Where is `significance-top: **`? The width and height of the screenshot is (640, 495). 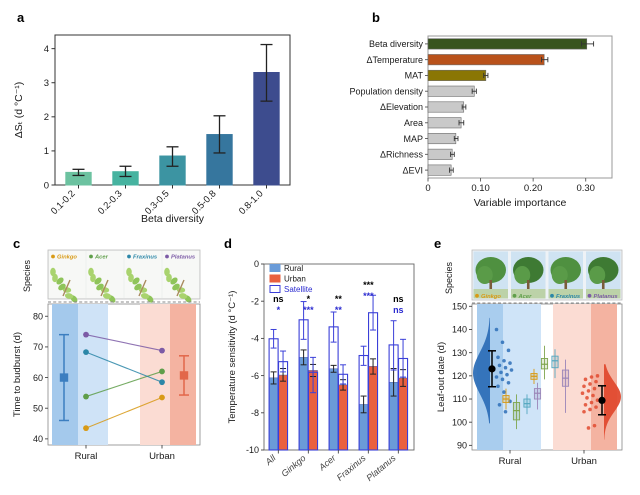
significance-top: ** is located at coordinates (339, 299).